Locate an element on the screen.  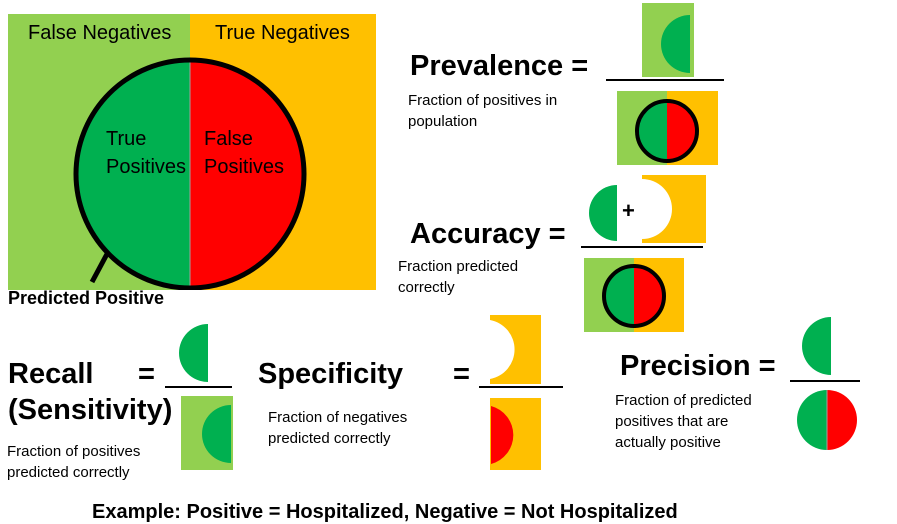
prevalence-title: Prevalence = is located at coordinates (499, 66).